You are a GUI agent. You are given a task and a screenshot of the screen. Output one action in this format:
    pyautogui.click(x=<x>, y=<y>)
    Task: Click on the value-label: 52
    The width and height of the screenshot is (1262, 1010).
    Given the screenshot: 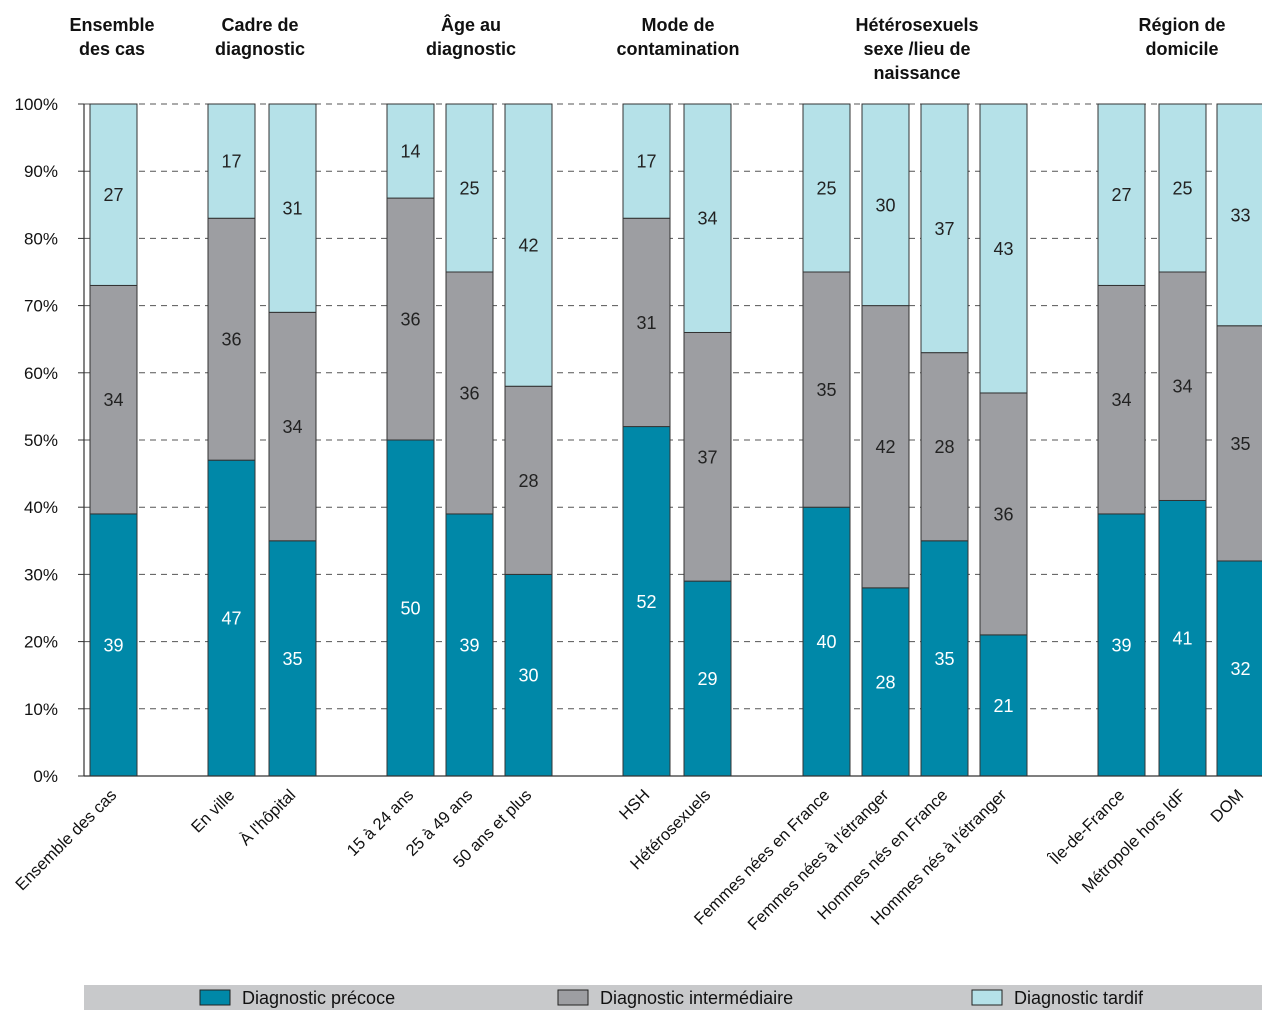 What is the action you would take?
    pyautogui.click(x=646, y=602)
    